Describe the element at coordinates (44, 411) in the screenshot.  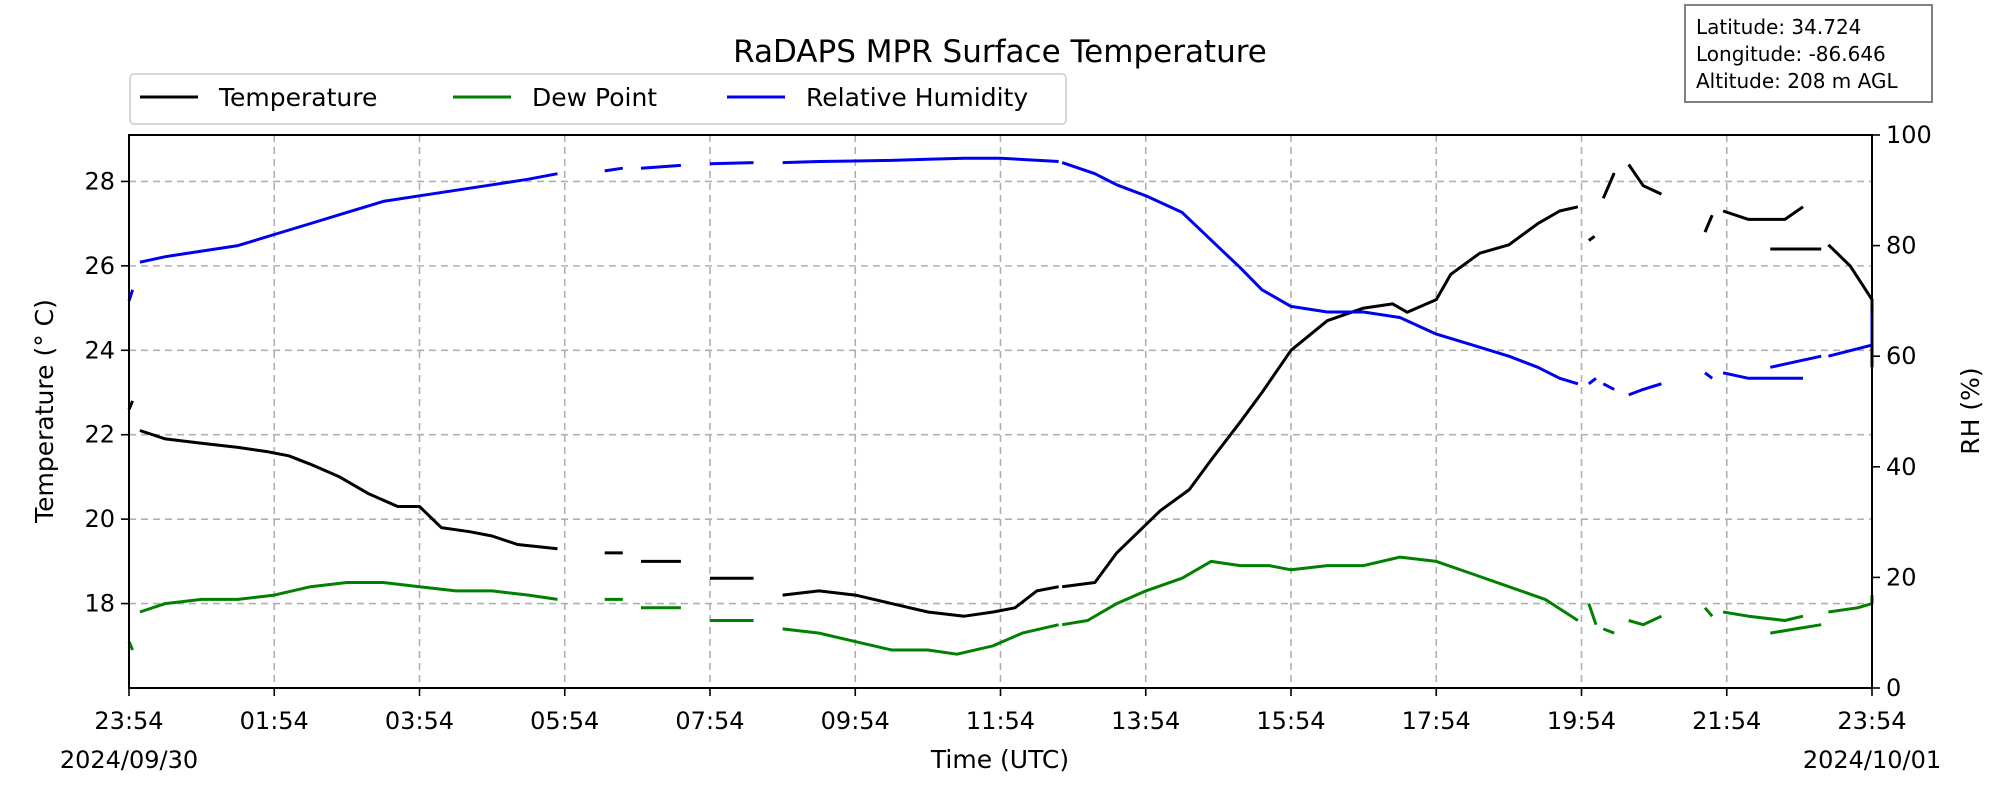
I see `y-axis-left-label: Temperature (° C)` at that location.